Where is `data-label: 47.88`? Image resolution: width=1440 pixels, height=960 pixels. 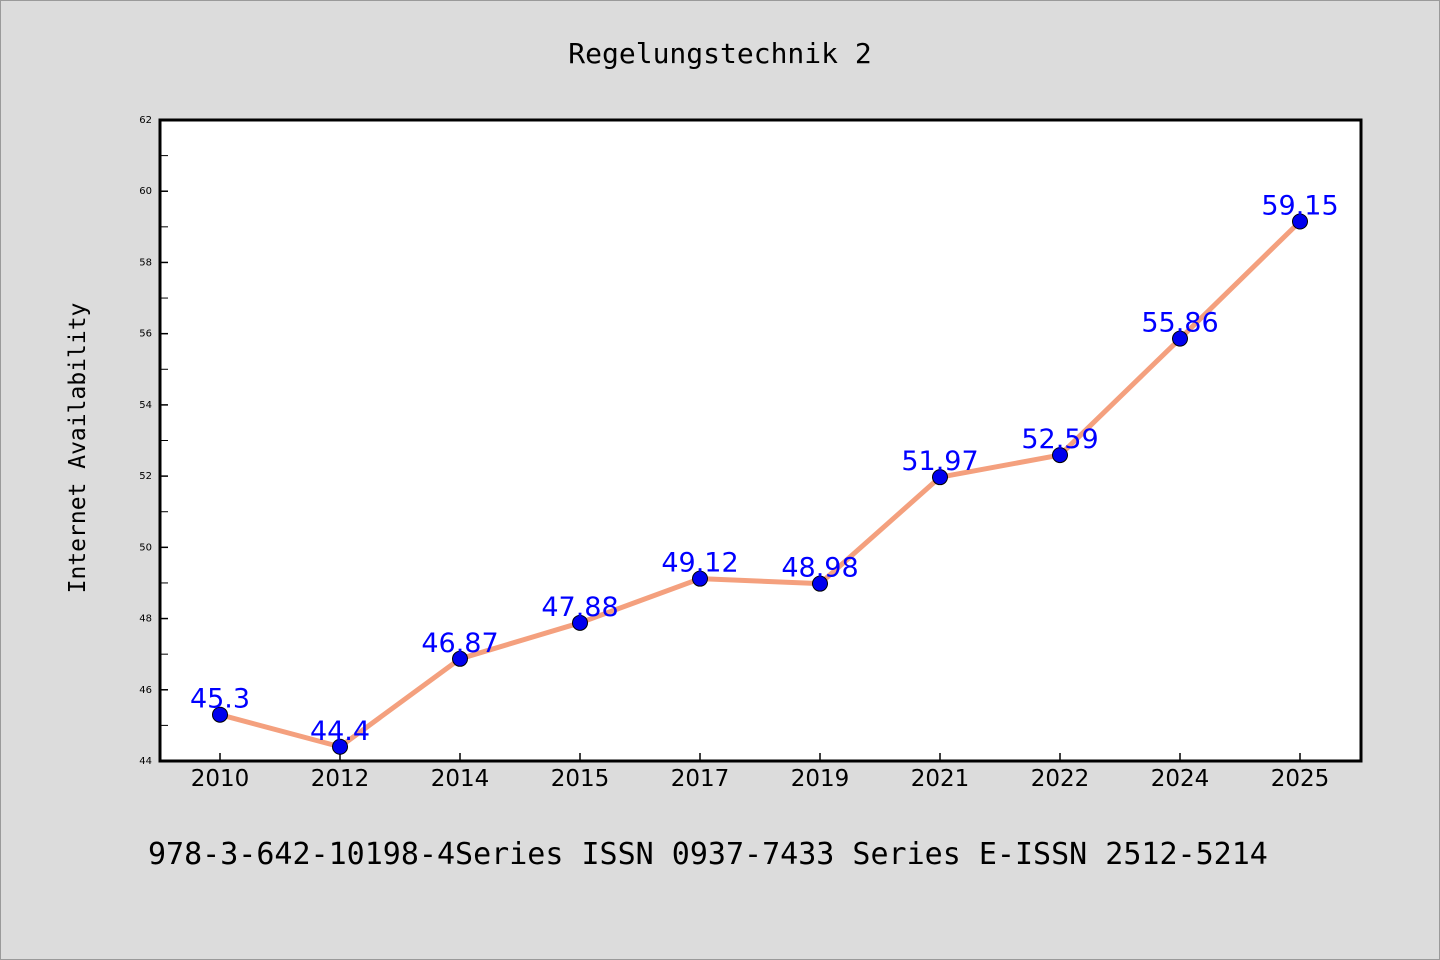 data-label: 47.88 is located at coordinates (579, 607).